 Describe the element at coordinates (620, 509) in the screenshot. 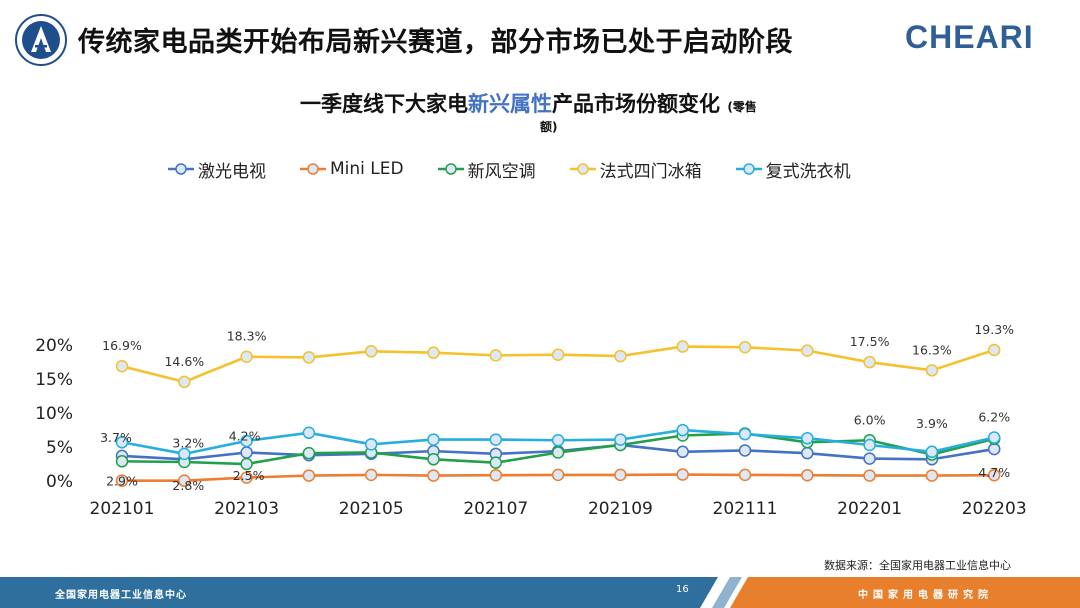

I see `x-tick-label: 202109` at that location.